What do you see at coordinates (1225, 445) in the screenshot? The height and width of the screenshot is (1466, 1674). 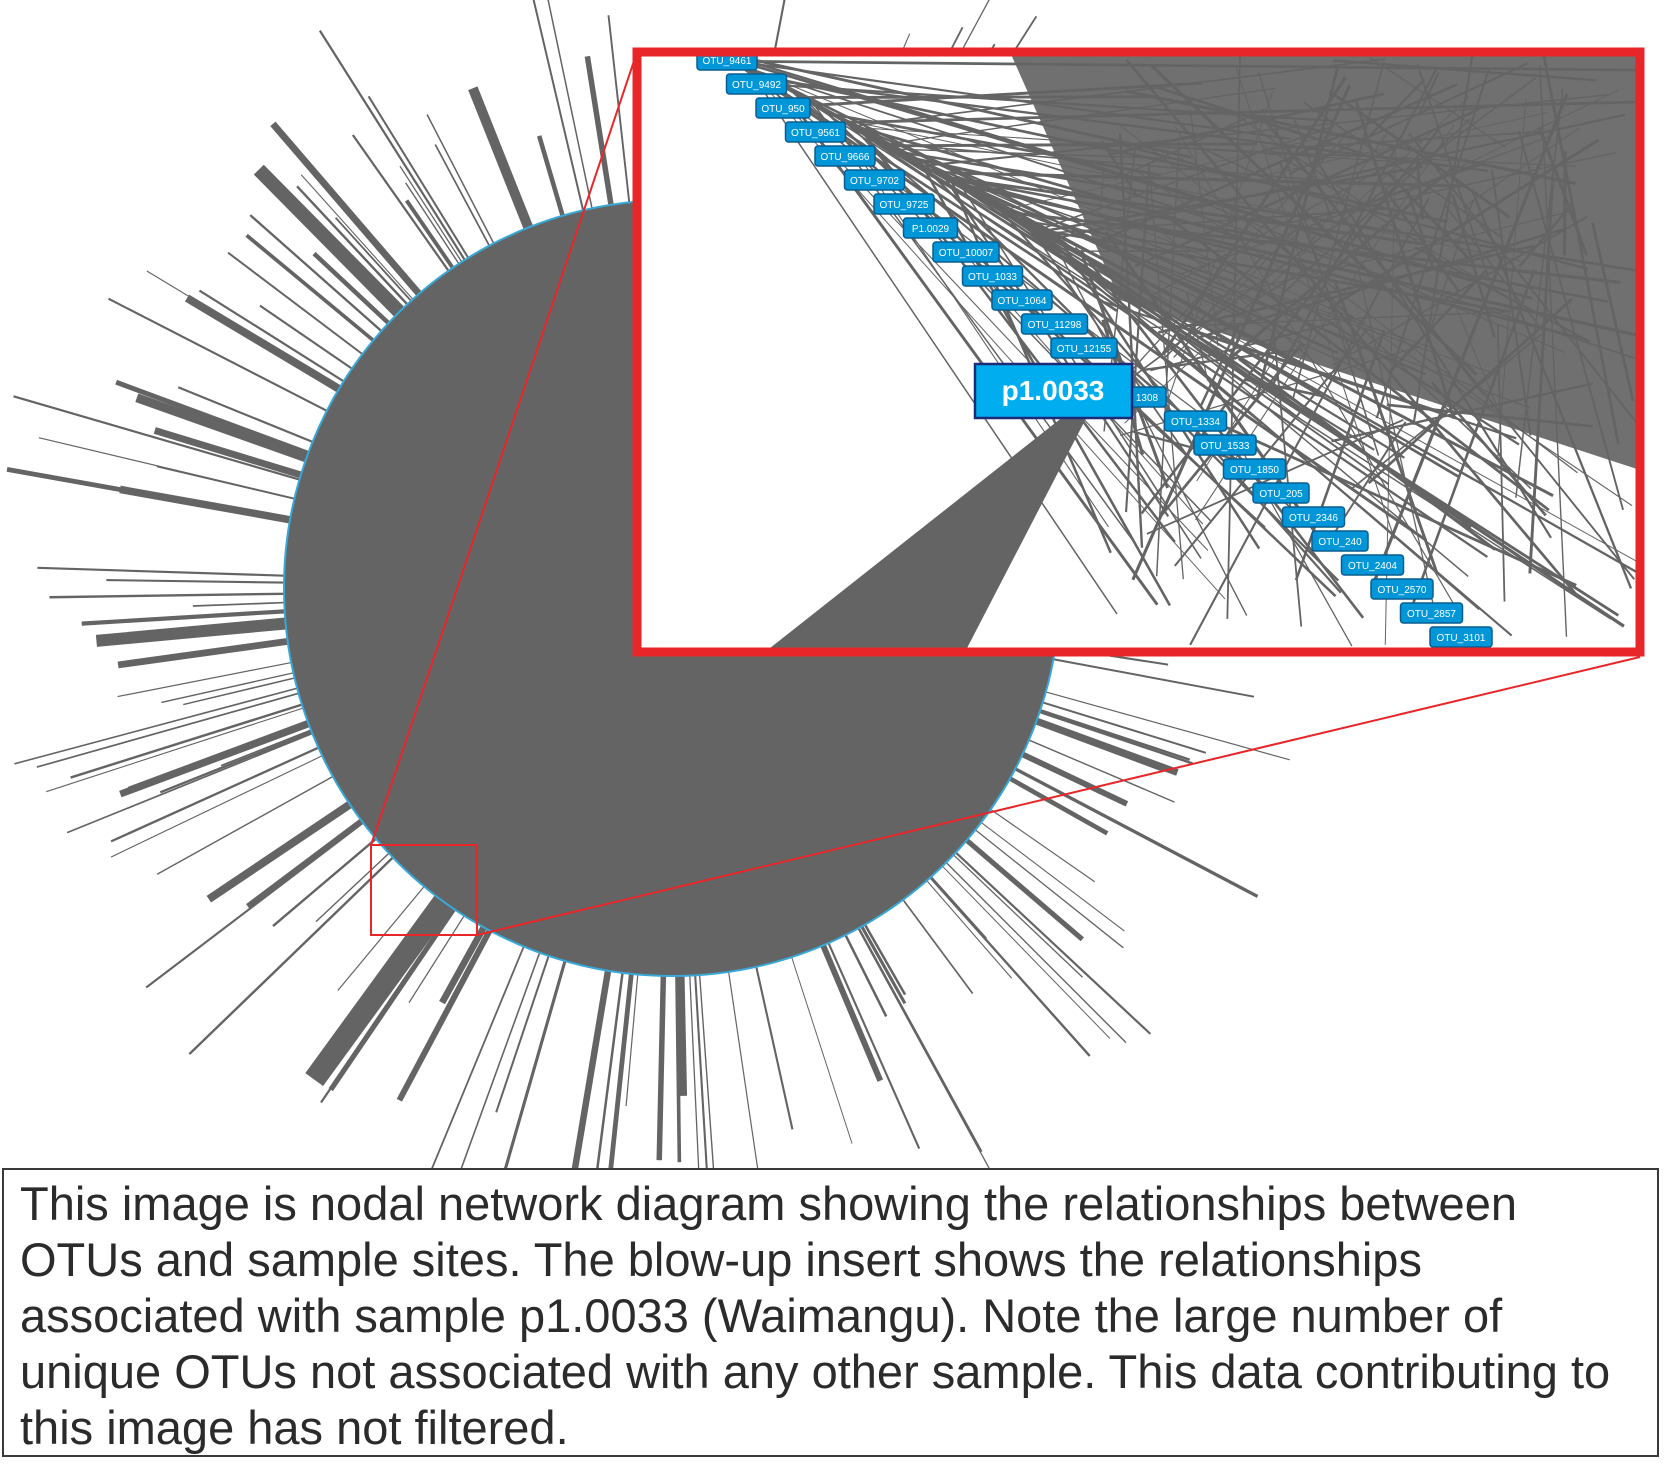 I see `otu-node: OTU_1533` at bounding box center [1225, 445].